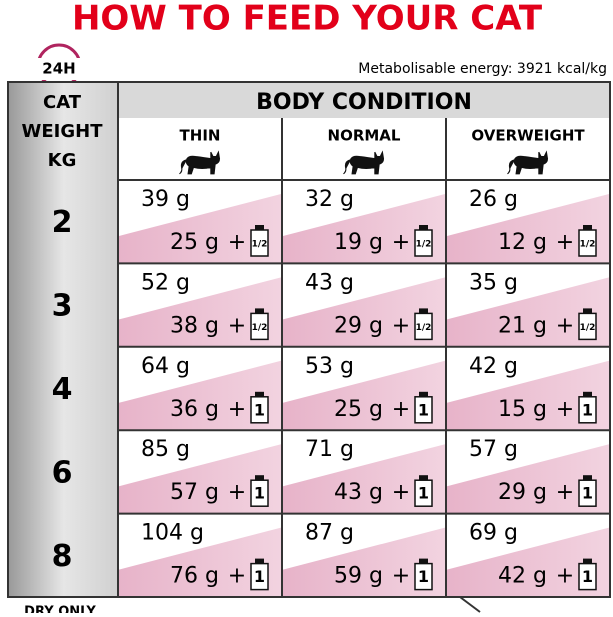 This screenshot has width=613, height=617. What do you see at coordinates (62, 102) in the screenshot?
I see `weight-header: CAT` at bounding box center [62, 102].